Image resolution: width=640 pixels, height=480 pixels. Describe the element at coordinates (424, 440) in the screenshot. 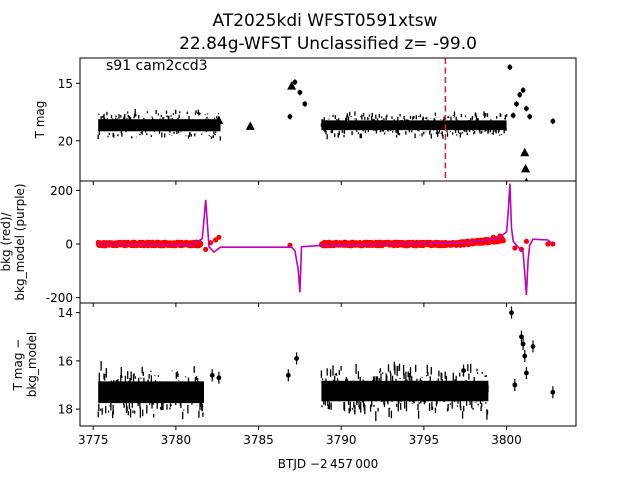

I see `x-tick-label: 3795` at that location.